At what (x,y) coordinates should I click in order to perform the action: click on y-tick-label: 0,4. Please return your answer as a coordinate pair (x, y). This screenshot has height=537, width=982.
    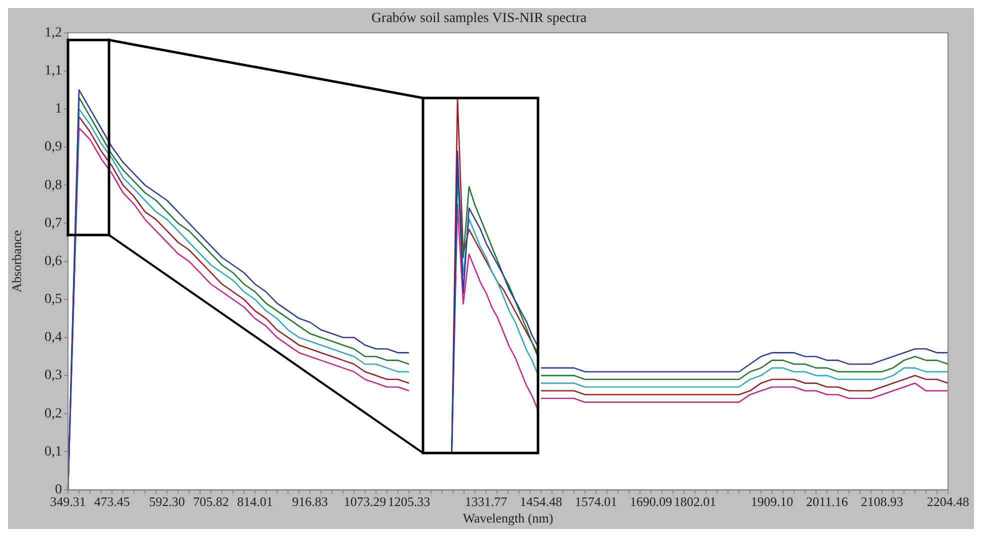
    Looking at the image, I should click on (53, 338).